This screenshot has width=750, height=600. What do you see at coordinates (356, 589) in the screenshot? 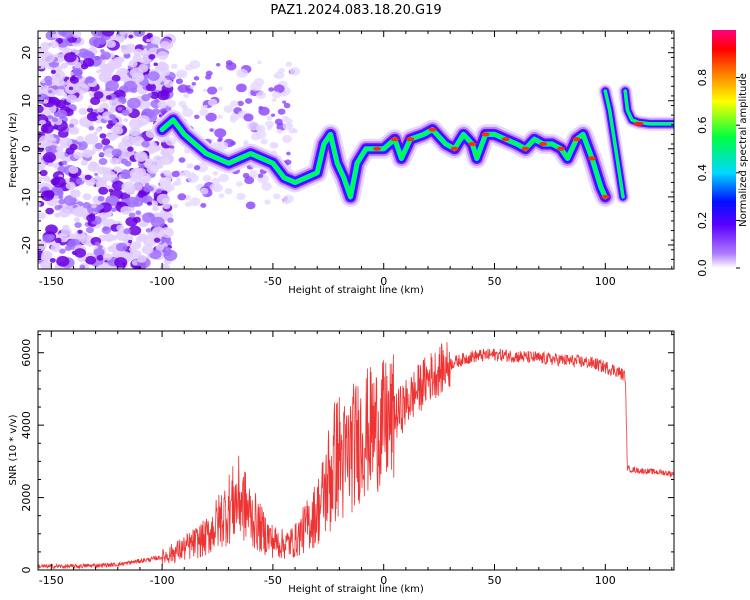
I see `snr-xlabel: Height of straight line (km)` at bounding box center [356, 589].